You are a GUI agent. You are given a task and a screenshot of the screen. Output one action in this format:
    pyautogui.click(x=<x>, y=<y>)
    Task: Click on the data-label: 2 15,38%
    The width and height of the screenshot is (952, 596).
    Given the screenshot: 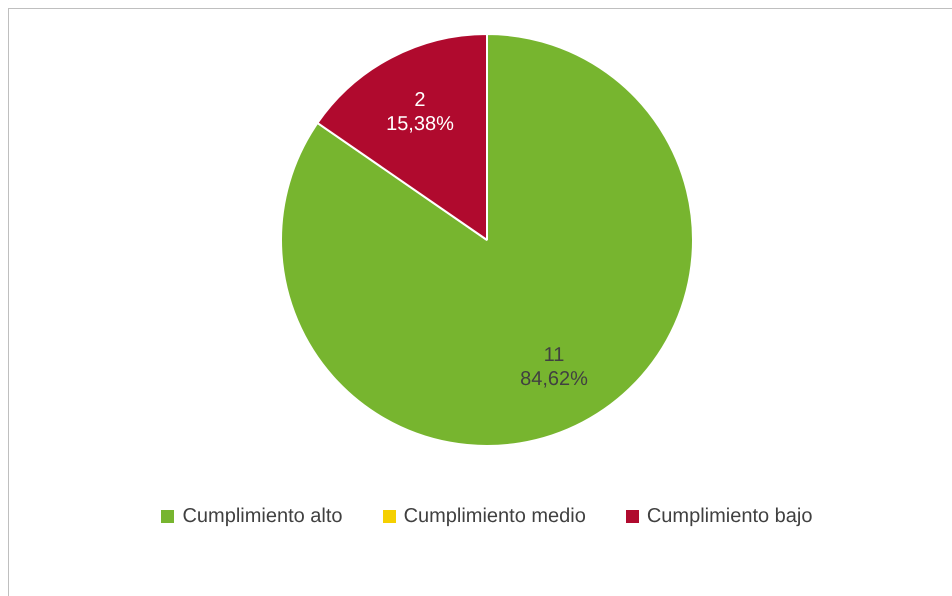 What is the action you would take?
    pyautogui.click(x=420, y=111)
    